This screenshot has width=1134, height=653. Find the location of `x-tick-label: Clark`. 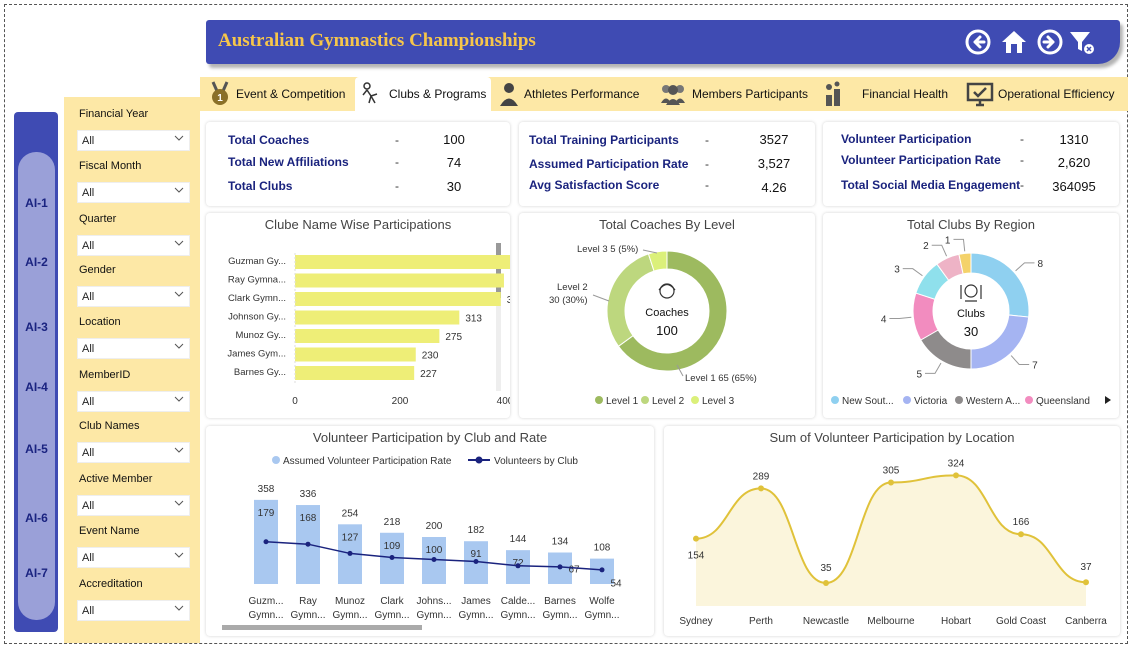

x-tick-label: Clark is located at coordinates (392, 601).